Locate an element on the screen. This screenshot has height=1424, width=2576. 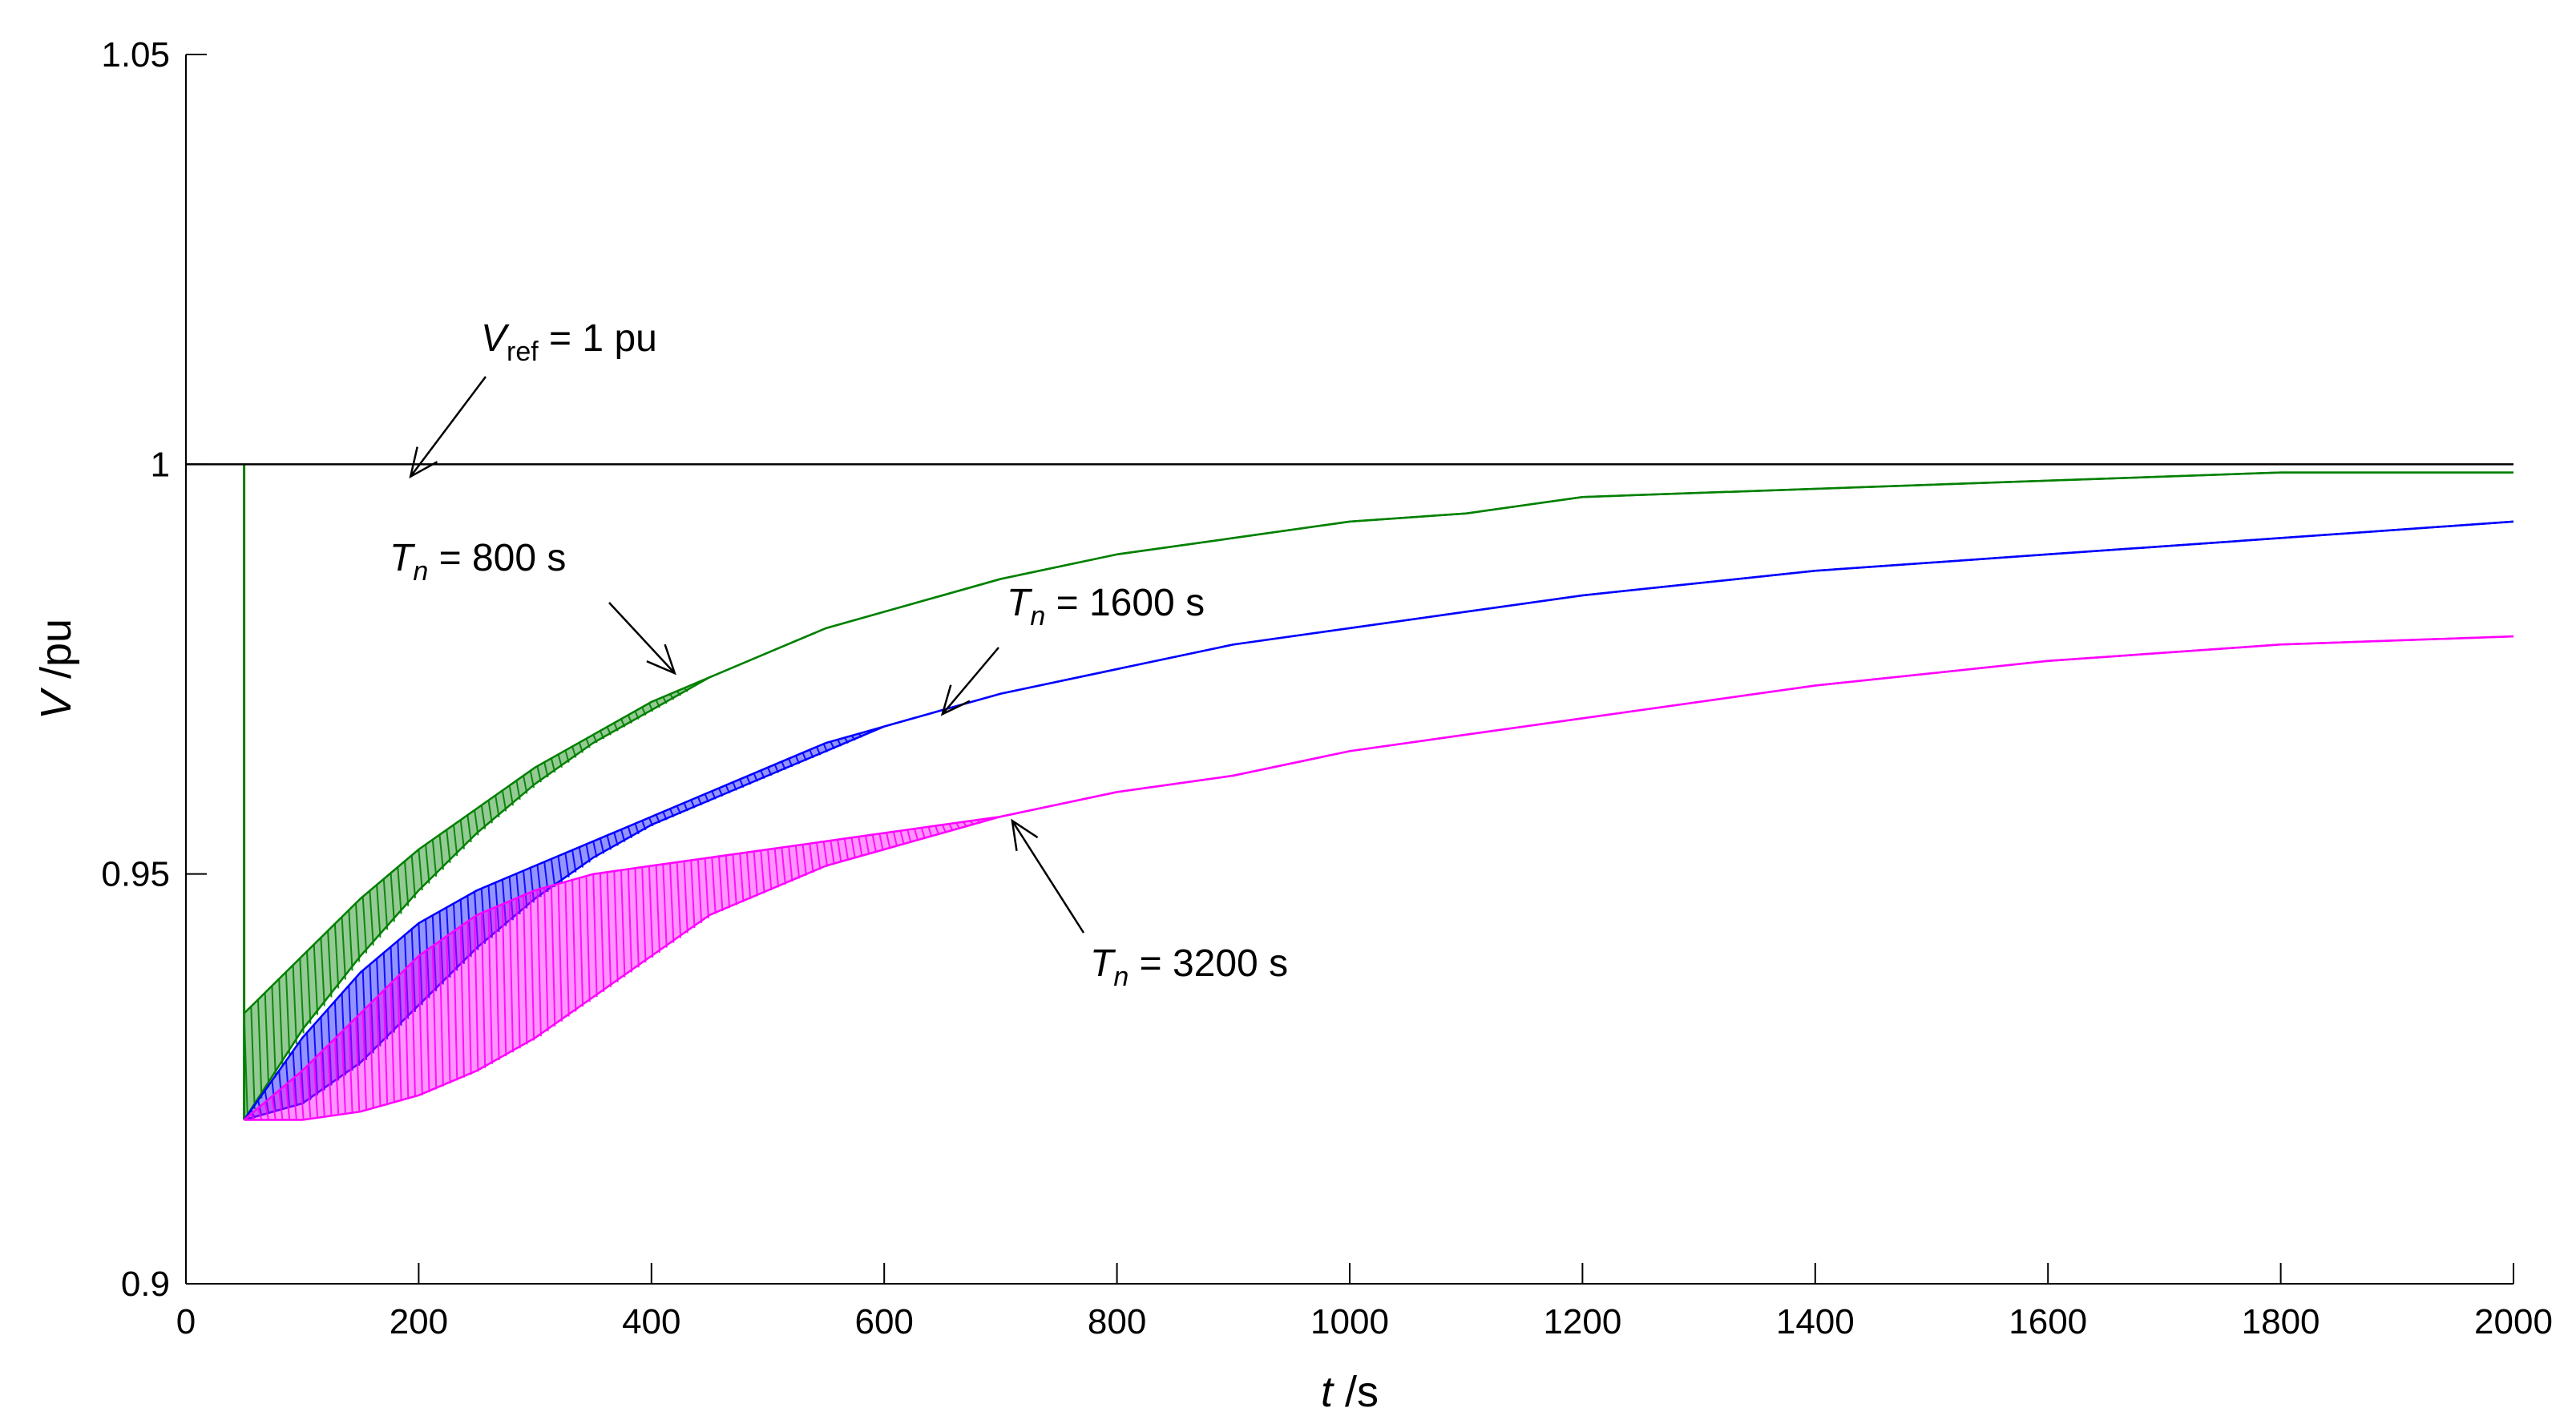
x-tick-label: 200 is located at coordinates (419, 1321).